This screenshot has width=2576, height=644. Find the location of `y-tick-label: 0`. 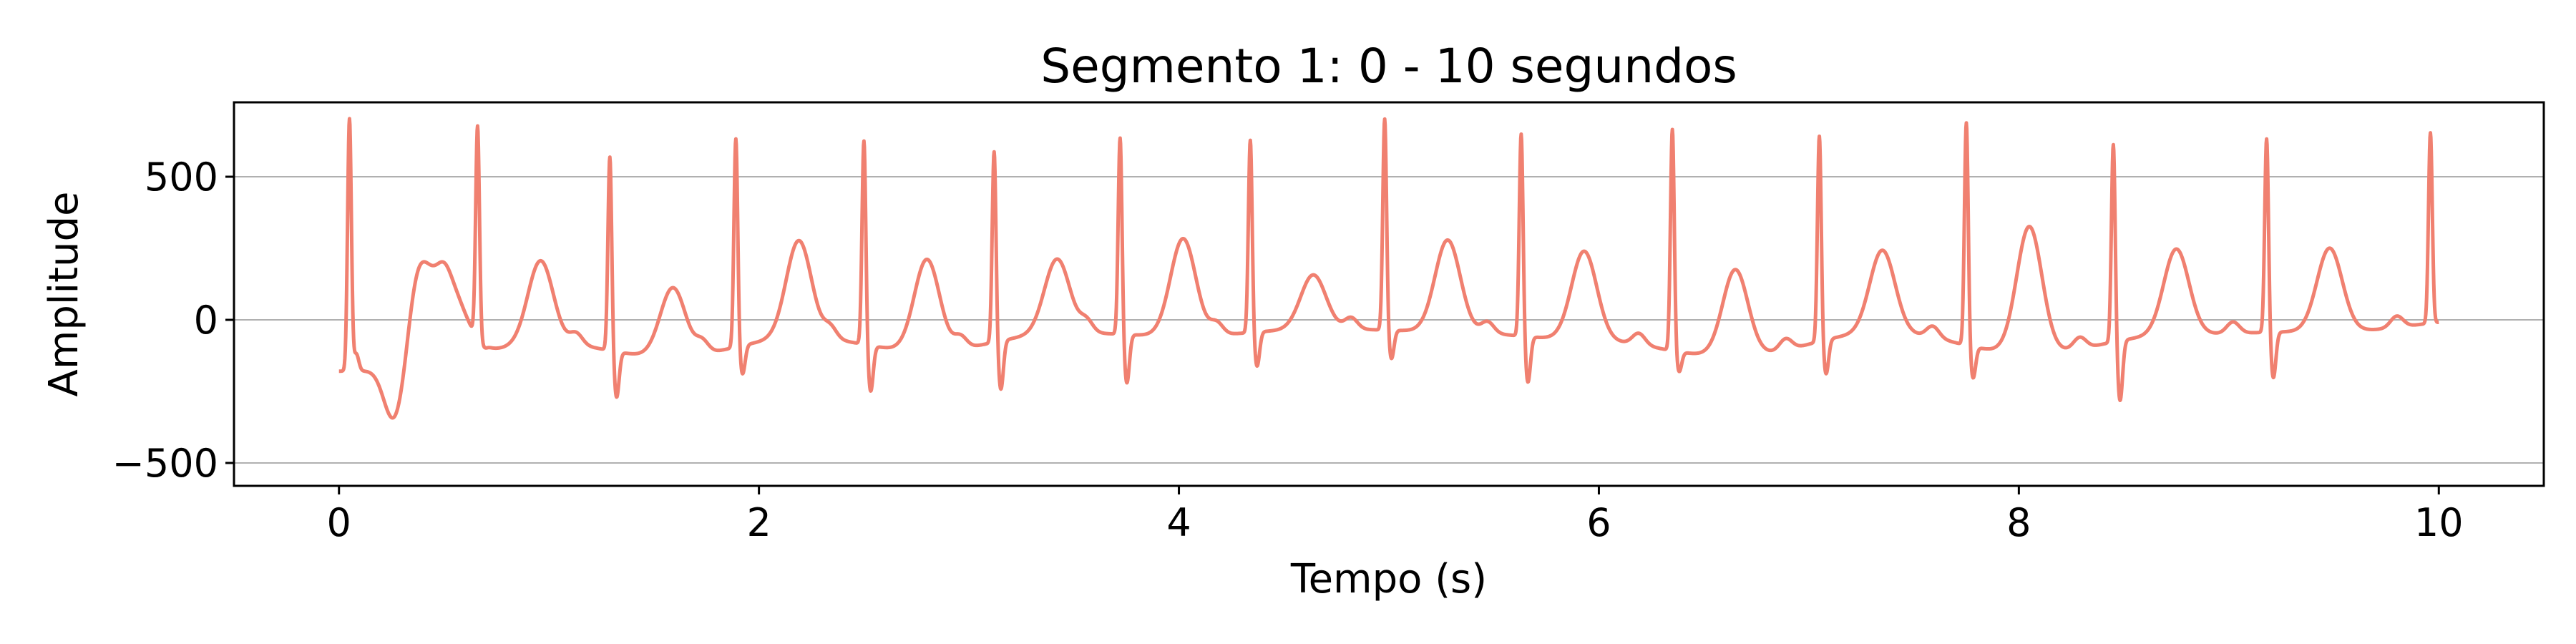

y-tick-label: 0 is located at coordinates (206, 320).